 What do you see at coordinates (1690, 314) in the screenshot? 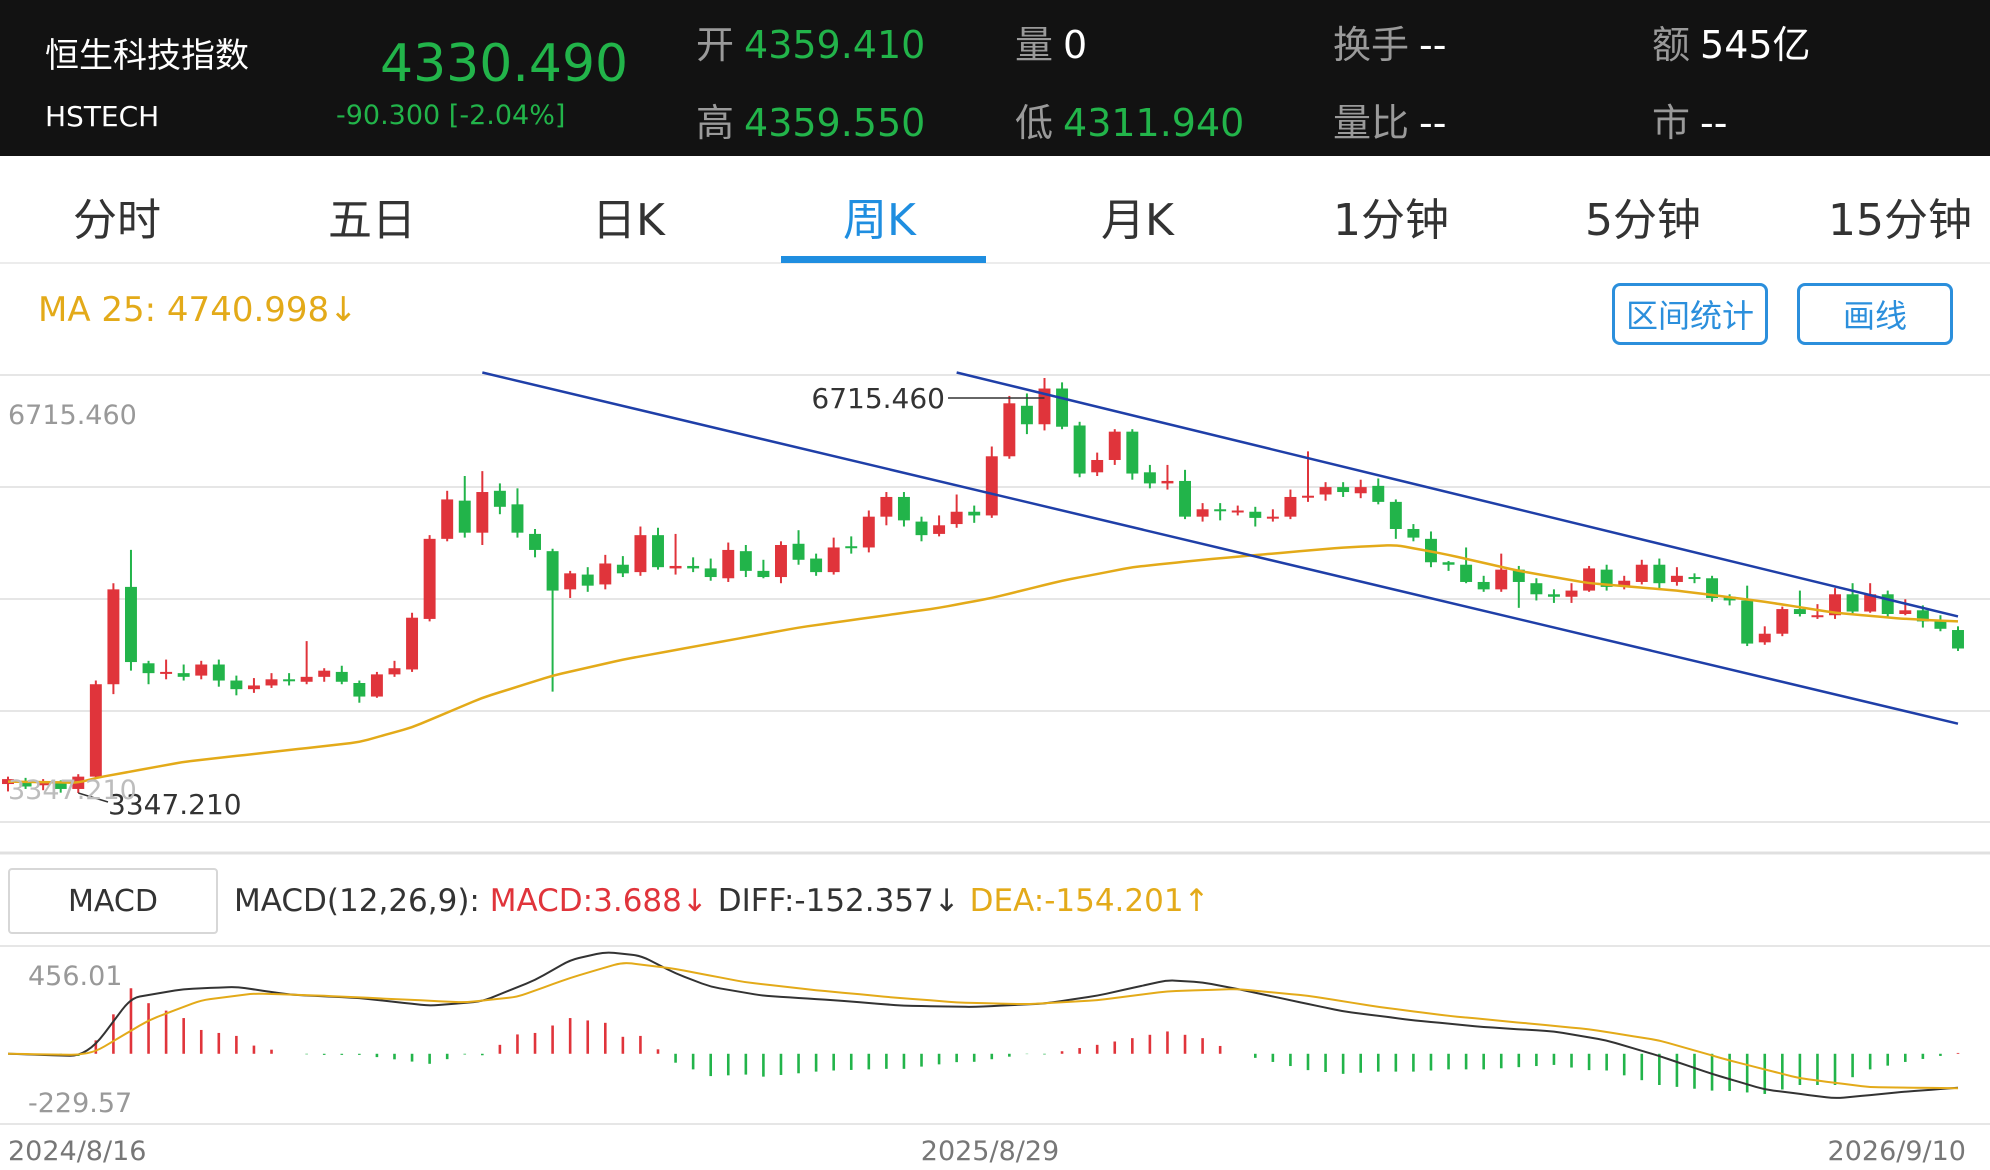
I see `range-stats-button: 区间统计` at bounding box center [1690, 314].